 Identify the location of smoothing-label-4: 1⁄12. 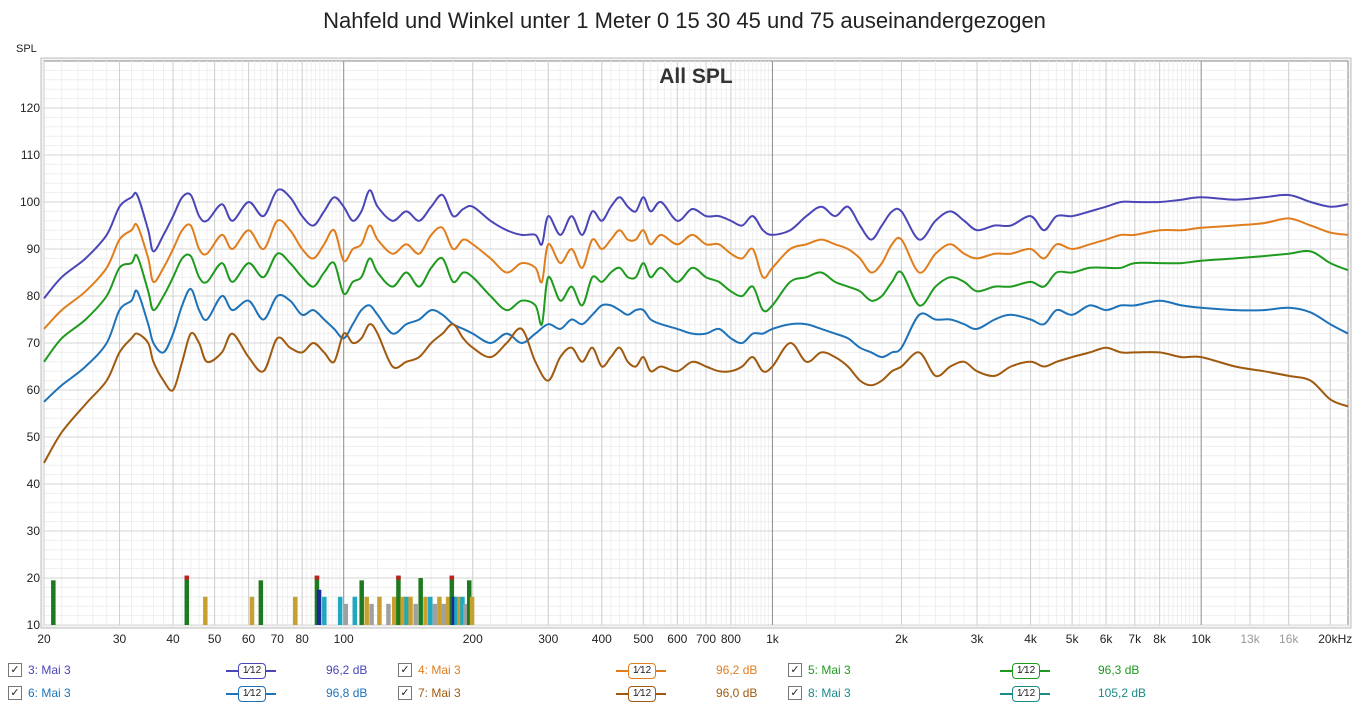
(642, 671).